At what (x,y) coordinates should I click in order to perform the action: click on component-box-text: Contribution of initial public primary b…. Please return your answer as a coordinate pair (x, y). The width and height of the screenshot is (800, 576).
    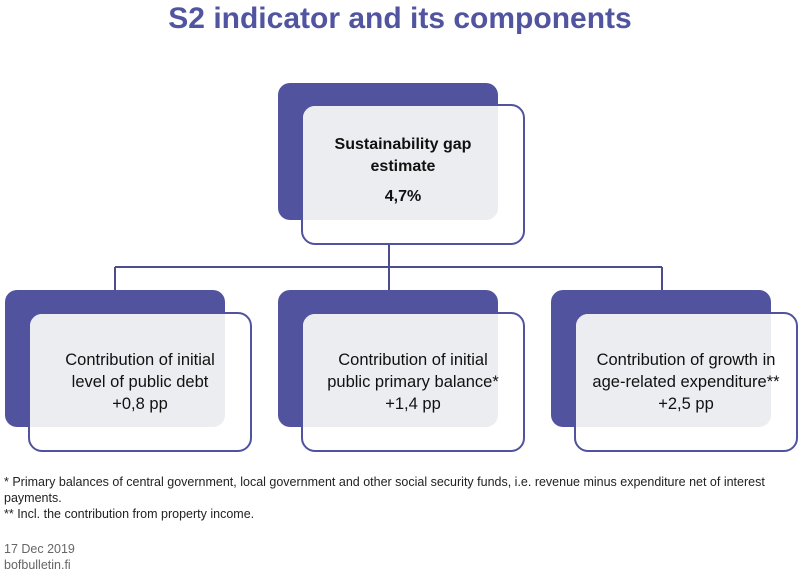
    Looking at the image, I should click on (413, 382).